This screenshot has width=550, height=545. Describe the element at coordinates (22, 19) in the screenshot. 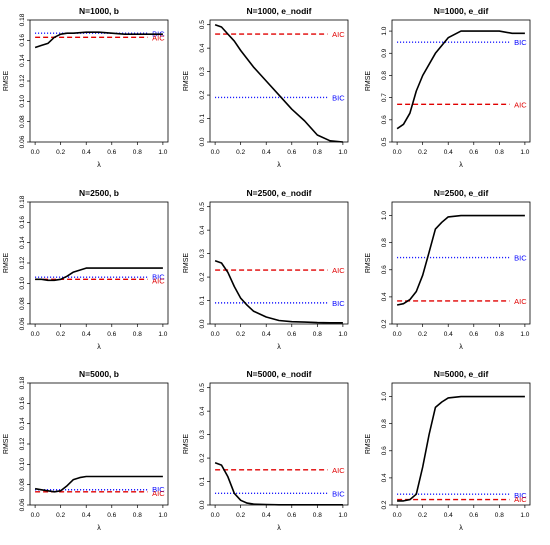

I see `y-tick-label: 0.18` at that location.